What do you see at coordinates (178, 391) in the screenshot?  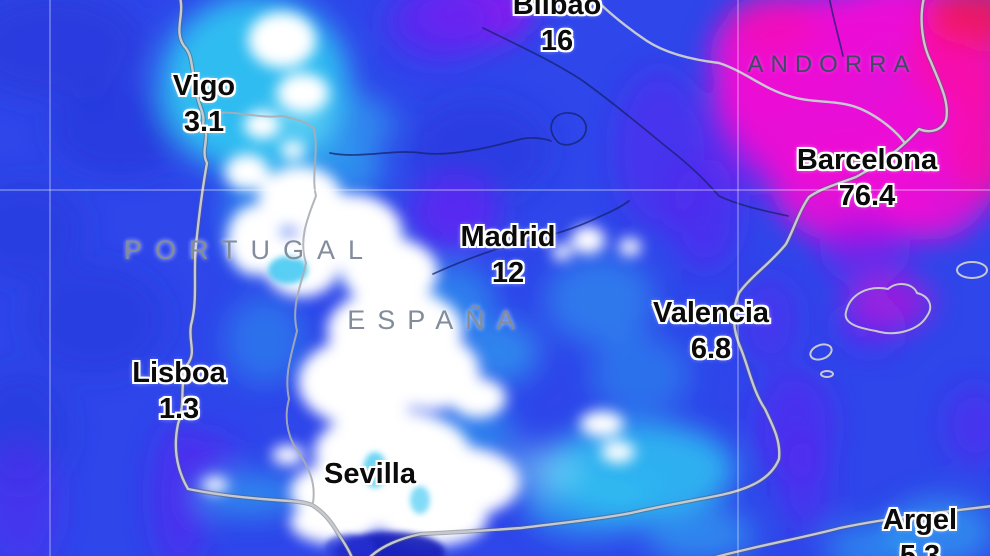 I see `station-label-lisboa: Lisboa 1.3` at bounding box center [178, 391].